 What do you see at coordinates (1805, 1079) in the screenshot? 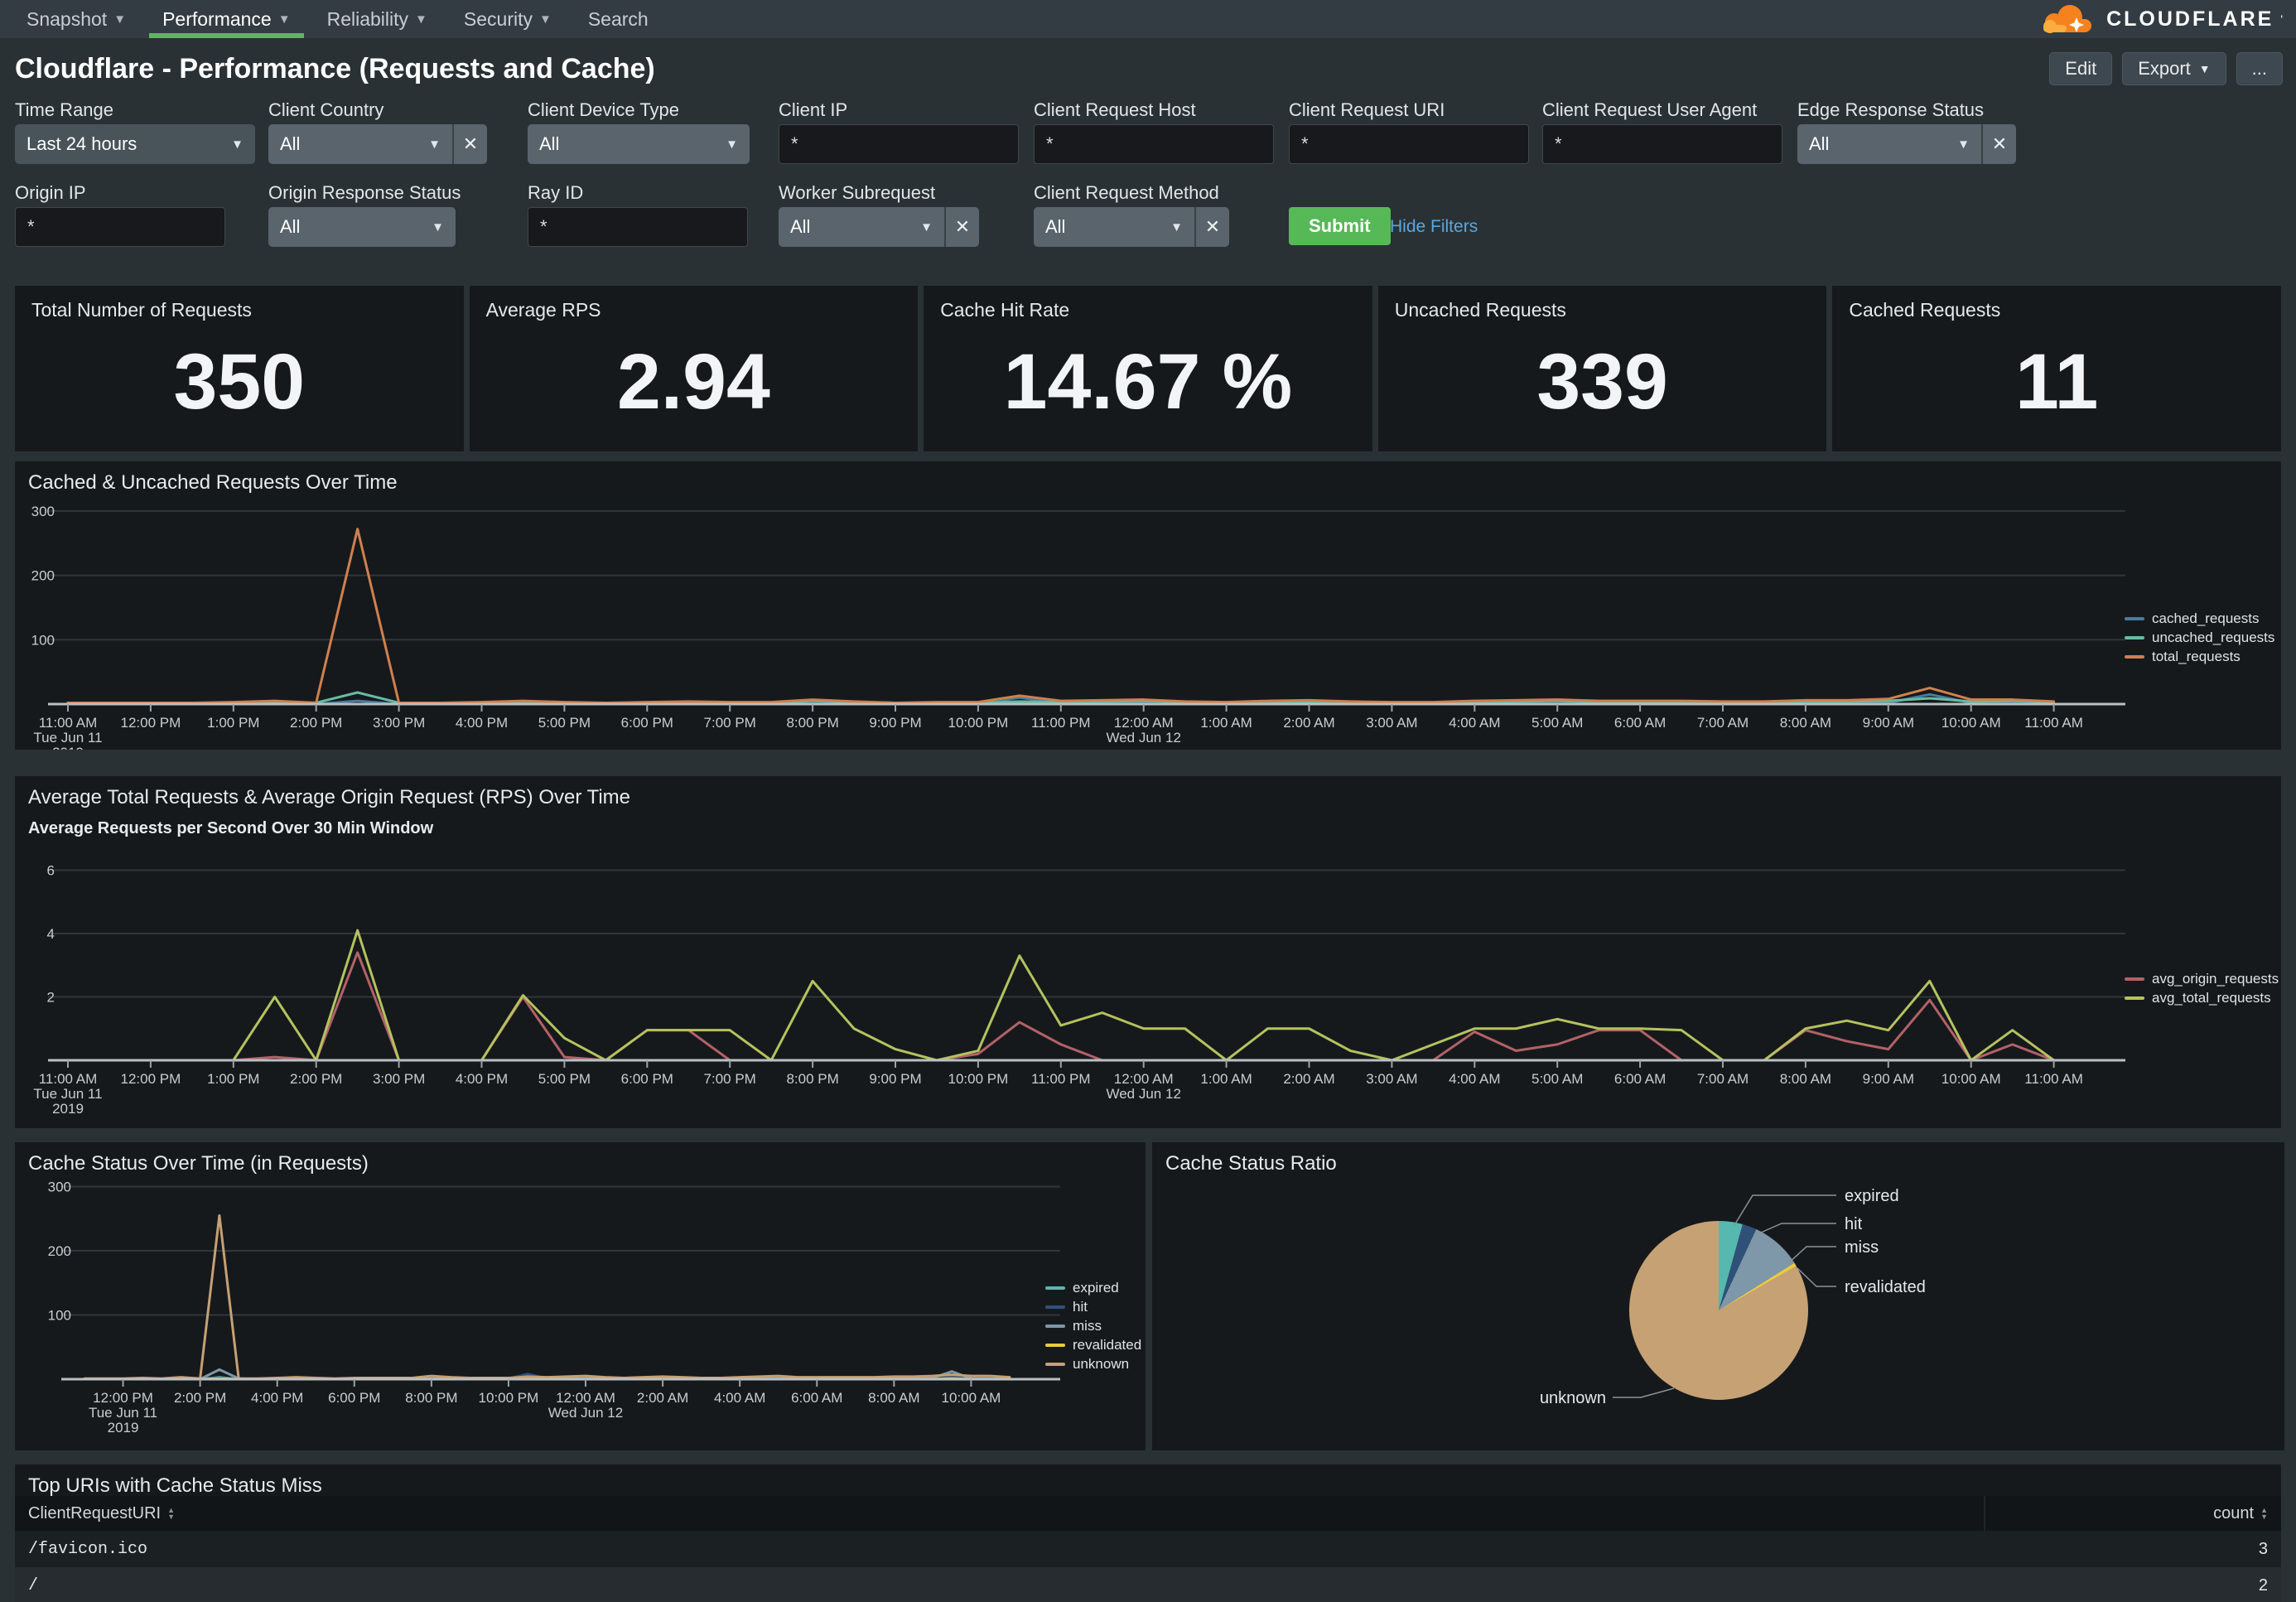
I see `svg-text: 8:00 AM` at bounding box center [1805, 1079].